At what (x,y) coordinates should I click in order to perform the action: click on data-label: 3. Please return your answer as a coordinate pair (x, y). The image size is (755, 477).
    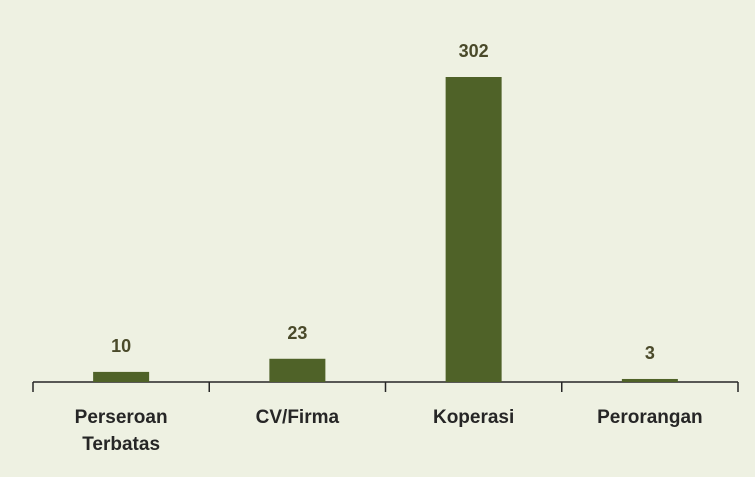
    Looking at the image, I should click on (650, 353).